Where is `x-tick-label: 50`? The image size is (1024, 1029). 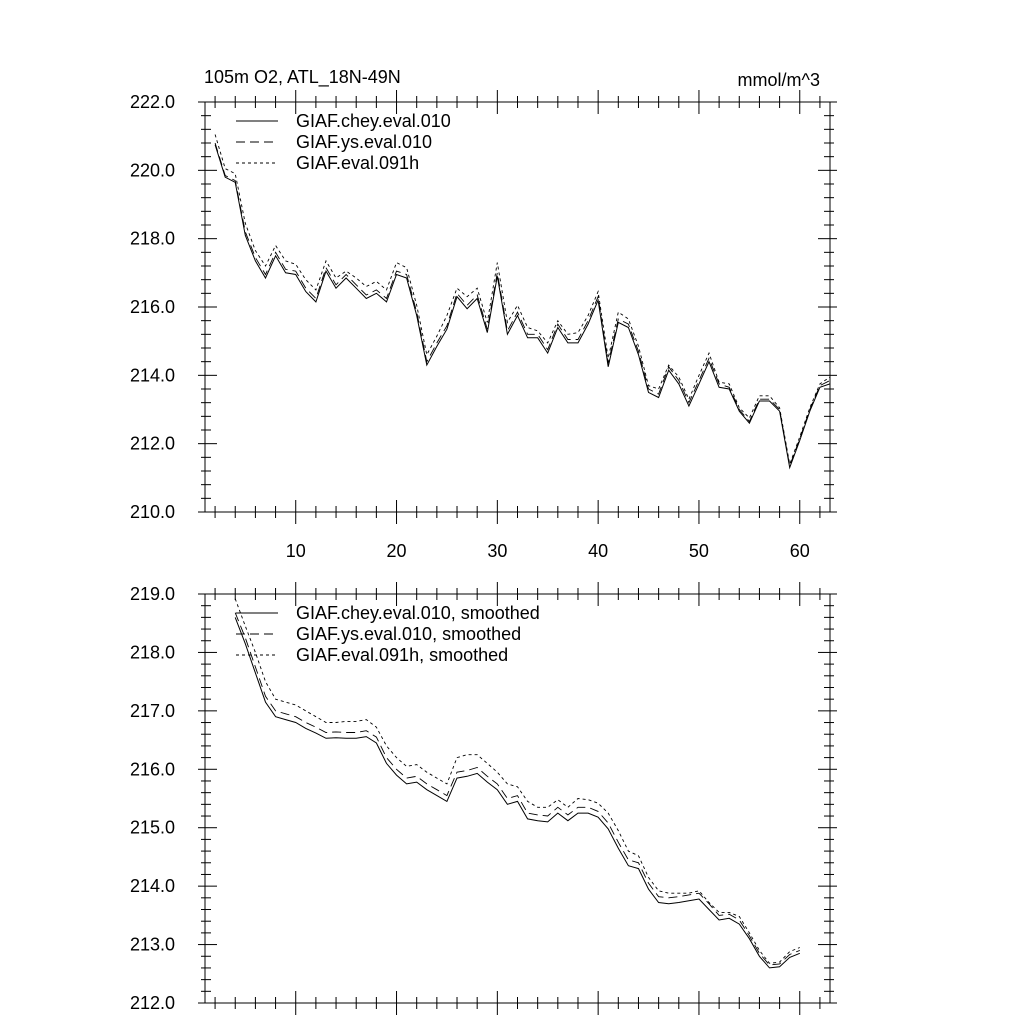
x-tick-label: 50 is located at coordinates (699, 551).